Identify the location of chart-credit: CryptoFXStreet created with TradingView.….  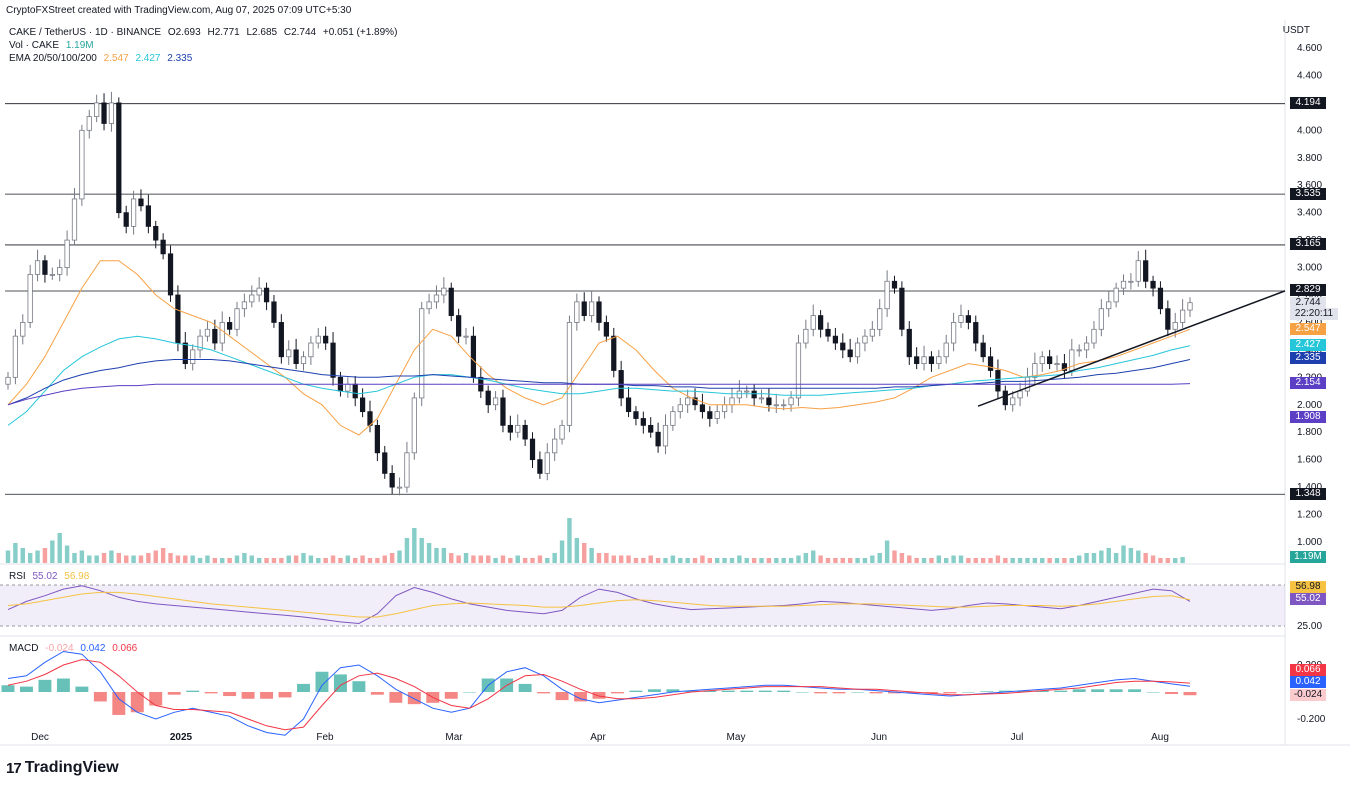
(179, 10).